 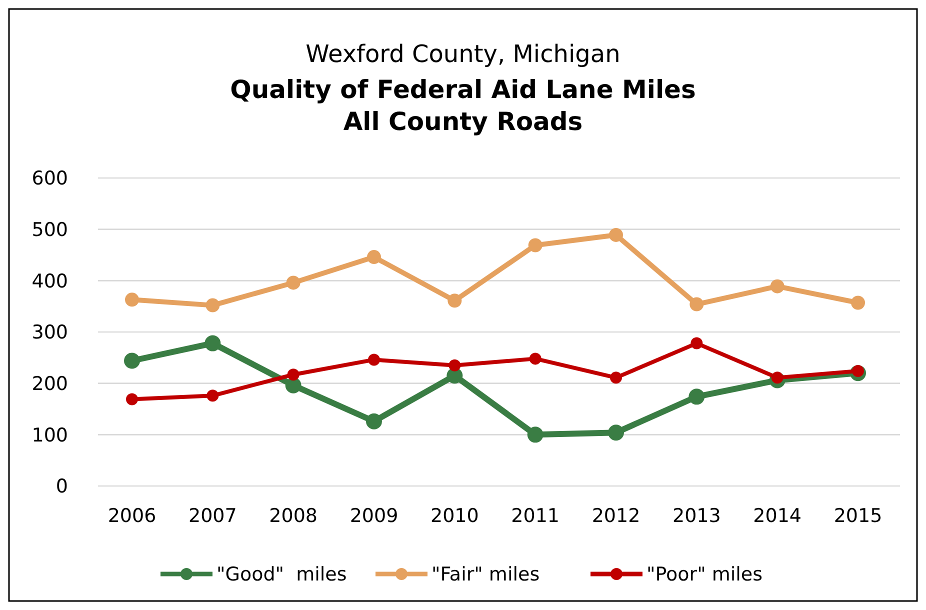 What do you see at coordinates (454, 516) in the screenshot?
I see `x-tick-label: 2010` at bounding box center [454, 516].